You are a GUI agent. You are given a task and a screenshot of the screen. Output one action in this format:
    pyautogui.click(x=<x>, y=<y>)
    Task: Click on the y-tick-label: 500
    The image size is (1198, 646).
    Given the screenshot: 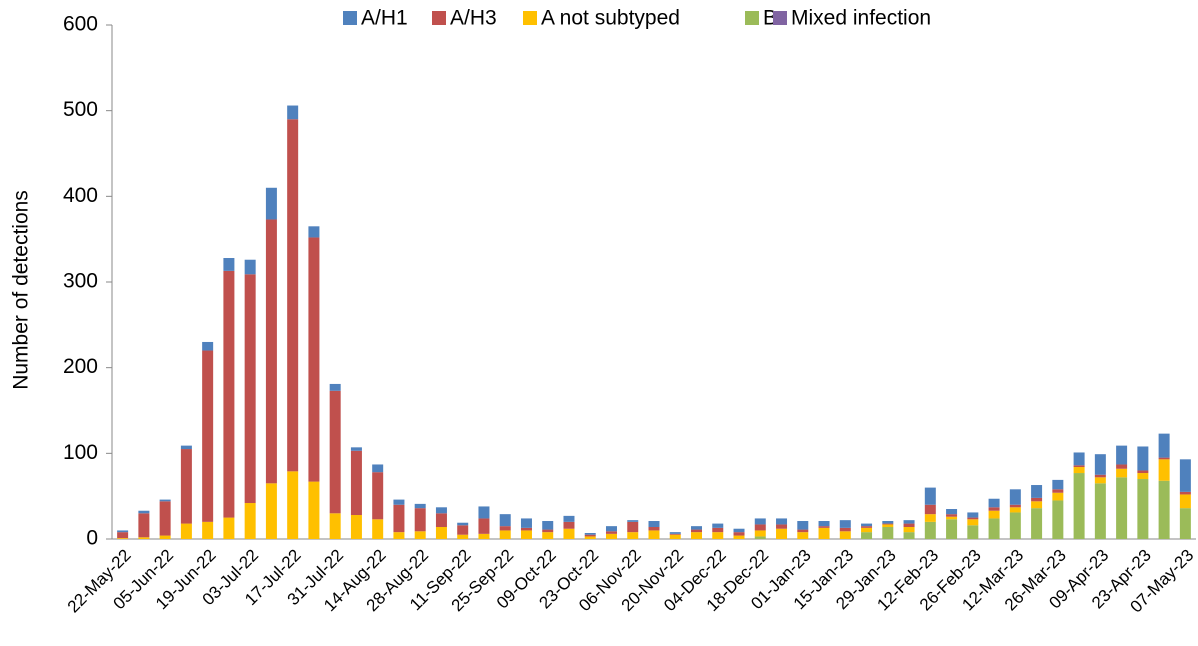 What is the action you would take?
    pyautogui.click(x=80, y=109)
    